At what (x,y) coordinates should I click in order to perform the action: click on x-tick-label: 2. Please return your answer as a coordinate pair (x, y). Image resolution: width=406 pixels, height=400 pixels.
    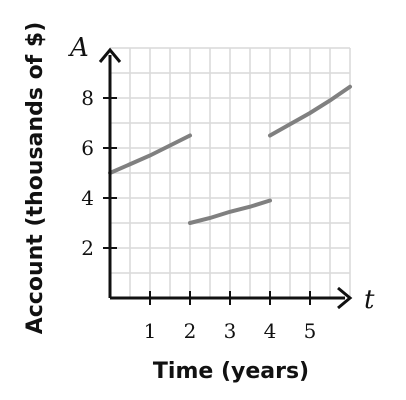
    Looking at the image, I should click on (190, 331).